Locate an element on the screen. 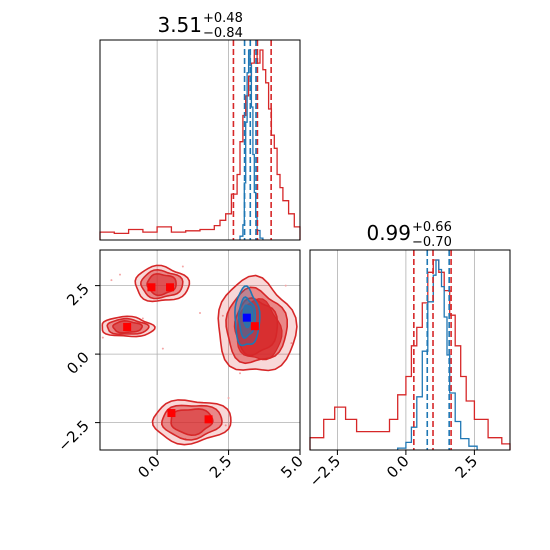 The height and width of the screenshot is (550, 550). marginal-y-hist-red is located at coordinates (410, 354).